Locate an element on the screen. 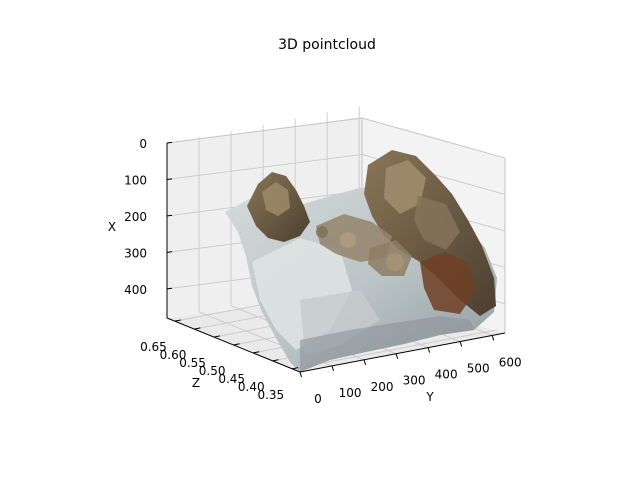 The width and height of the screenshot is (640, 480). y-tick-label: 0 is located at coordinates (318, 399).